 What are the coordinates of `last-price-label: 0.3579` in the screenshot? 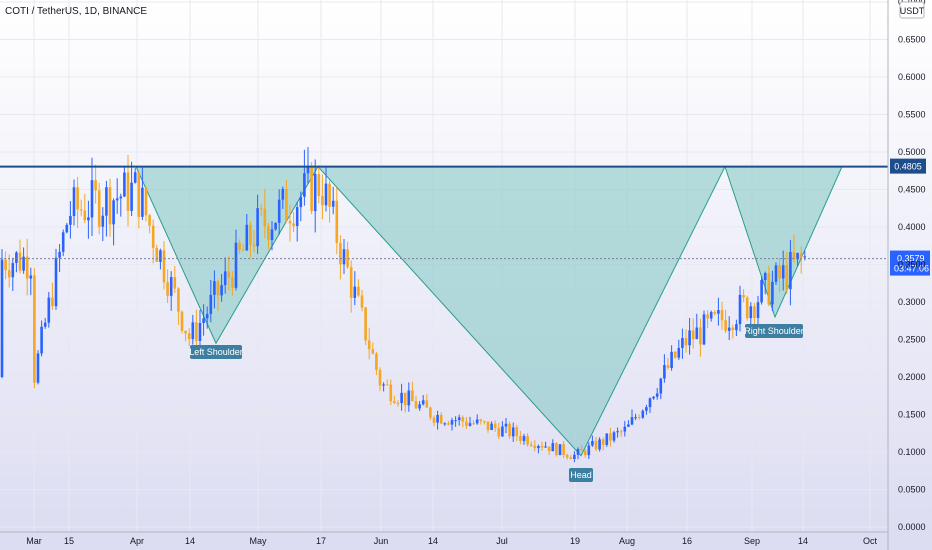 It's located at (911, 259).